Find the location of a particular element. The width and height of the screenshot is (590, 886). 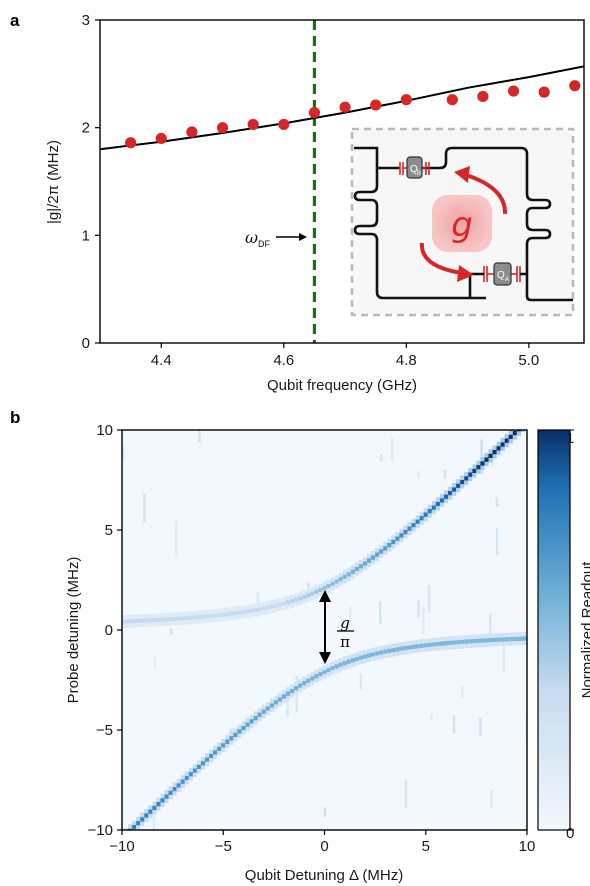

lower-arrow-head is located at coordinates (465, 273).